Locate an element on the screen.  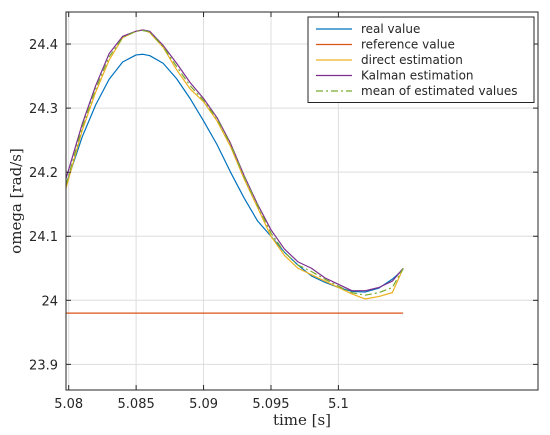
x-axis-label: time [s] is located at coordinates (302, 420).